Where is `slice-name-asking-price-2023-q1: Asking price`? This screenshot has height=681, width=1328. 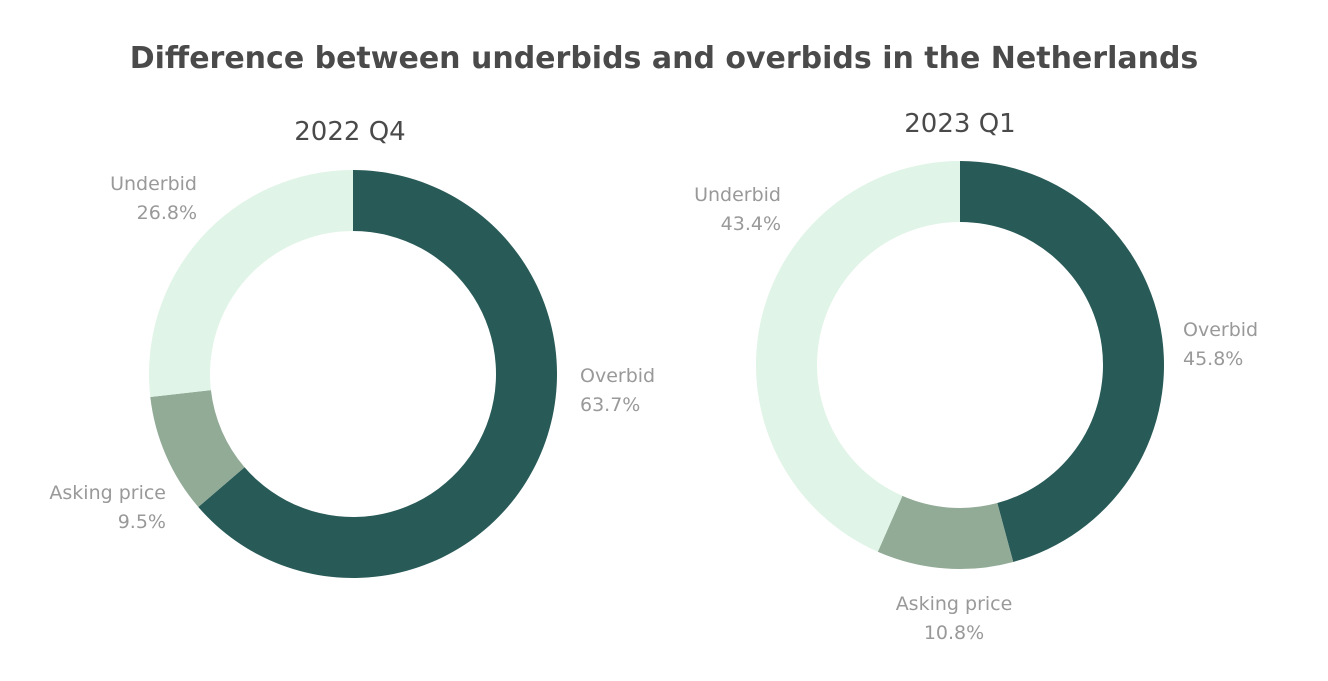
slice-name-asking-price-2023-q1: Asking price is located at coordinates (954, 604).